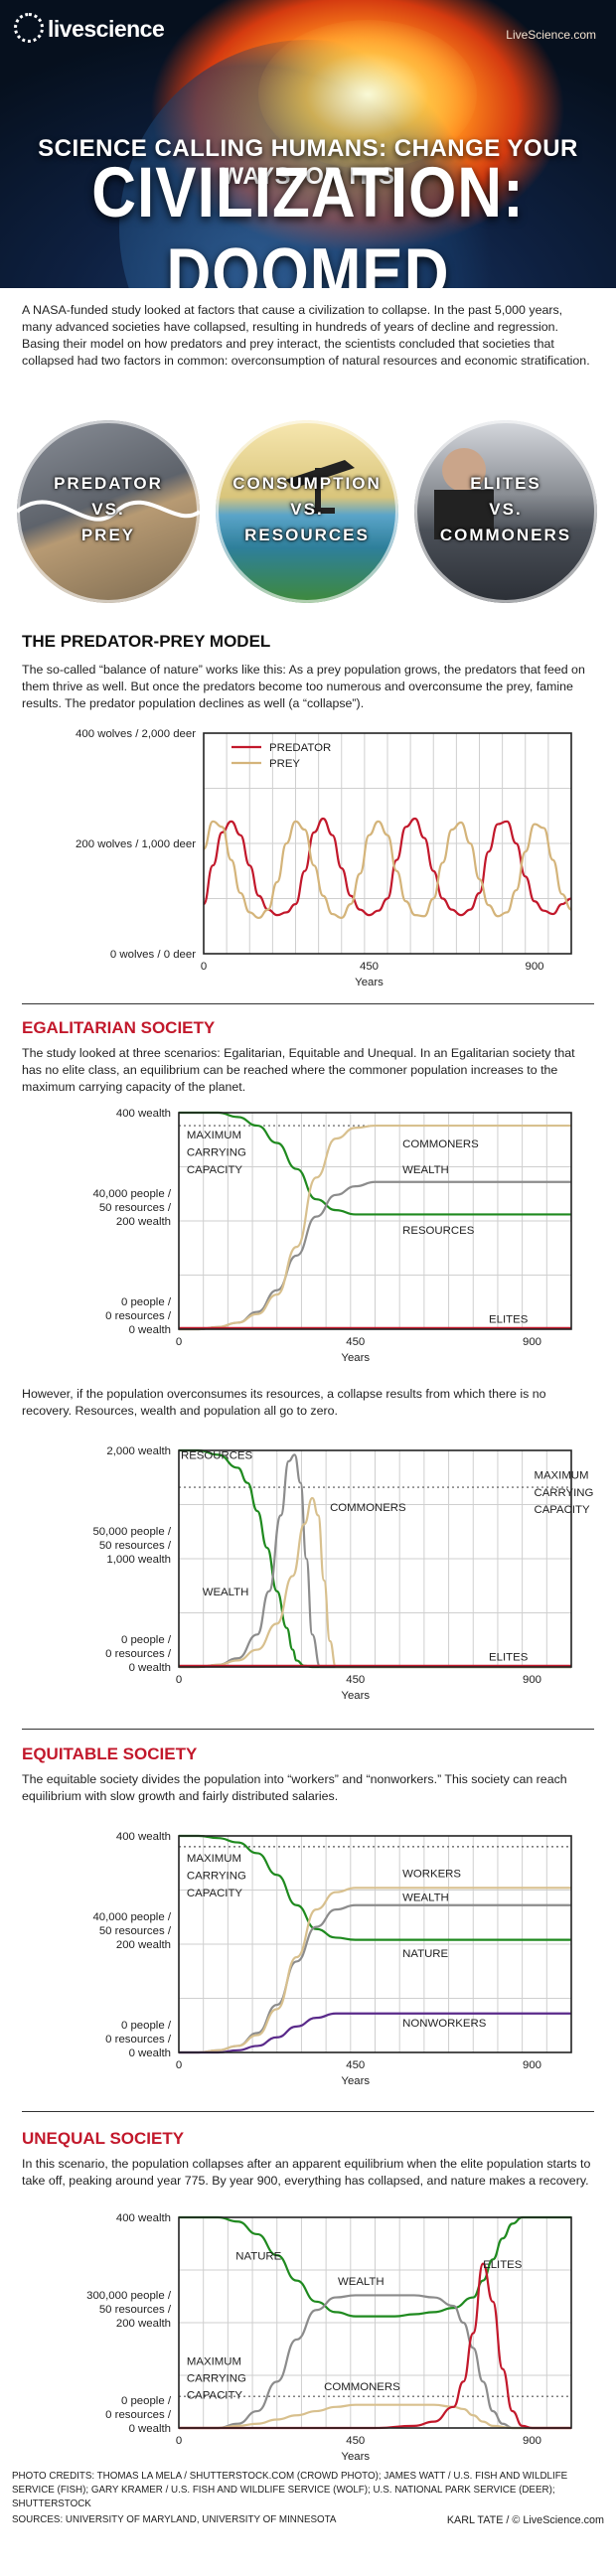 This screenshot has height=2576, width=616. What do you see at coordinates (308, 220) in the screenshot?
I see `title-line-2: CIVILIZATION: DOOMED` at bounding box center [308, 220].